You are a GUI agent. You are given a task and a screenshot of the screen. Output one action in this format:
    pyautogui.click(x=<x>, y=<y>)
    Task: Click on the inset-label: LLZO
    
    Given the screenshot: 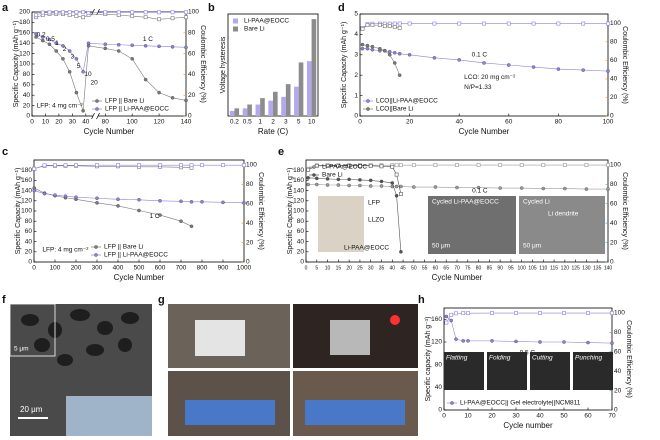 What is the action you would take?
    pyautogui.click(x=376, y=220)
    